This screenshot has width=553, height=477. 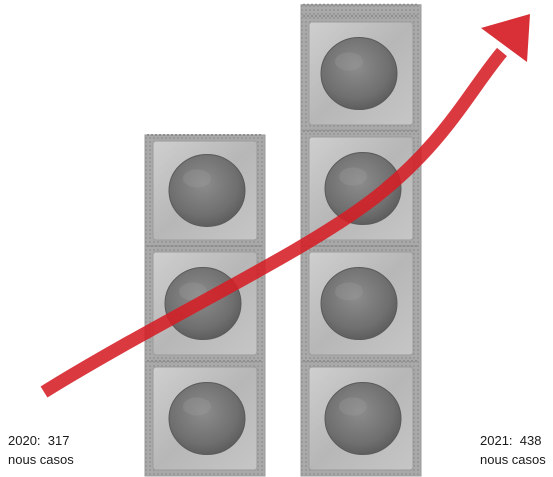 What do you see at coordinates (505, 38) in the screenshot?
I see `trend-arrow-head` at bounding box center [505, 38].